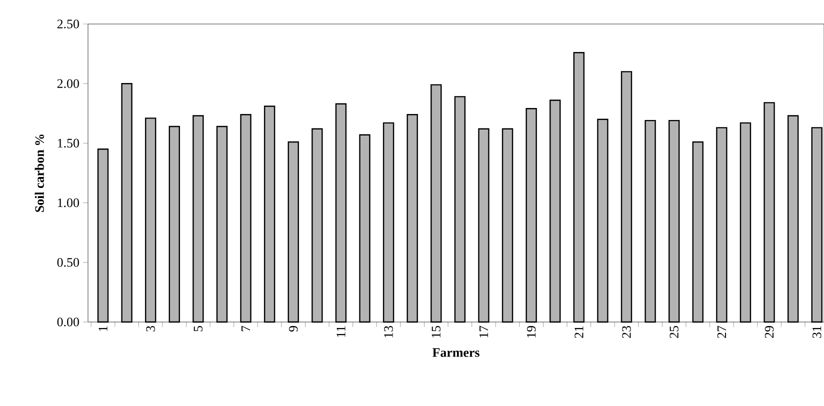 The height and width of the screenshot is (406, 824). I want to click on x-tick-label: 11, so click(341, 331).